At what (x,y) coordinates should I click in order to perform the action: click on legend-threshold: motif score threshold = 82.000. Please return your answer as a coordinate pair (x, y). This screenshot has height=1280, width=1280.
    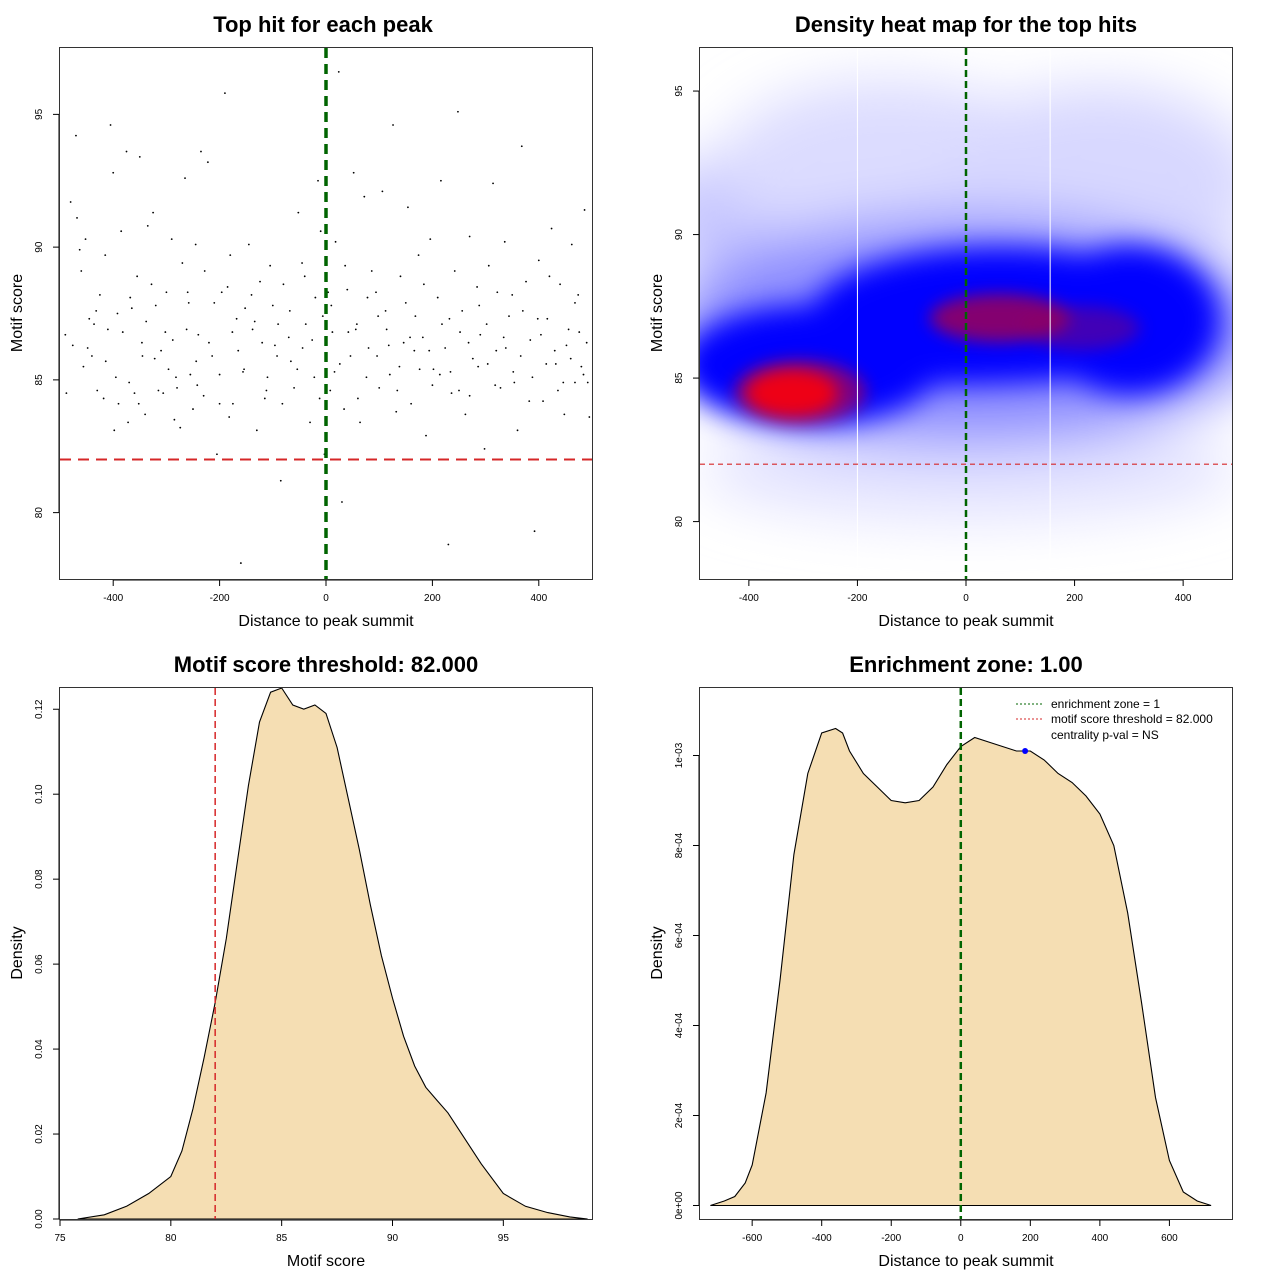
    Looking at the image, I should click on (1132, 719).